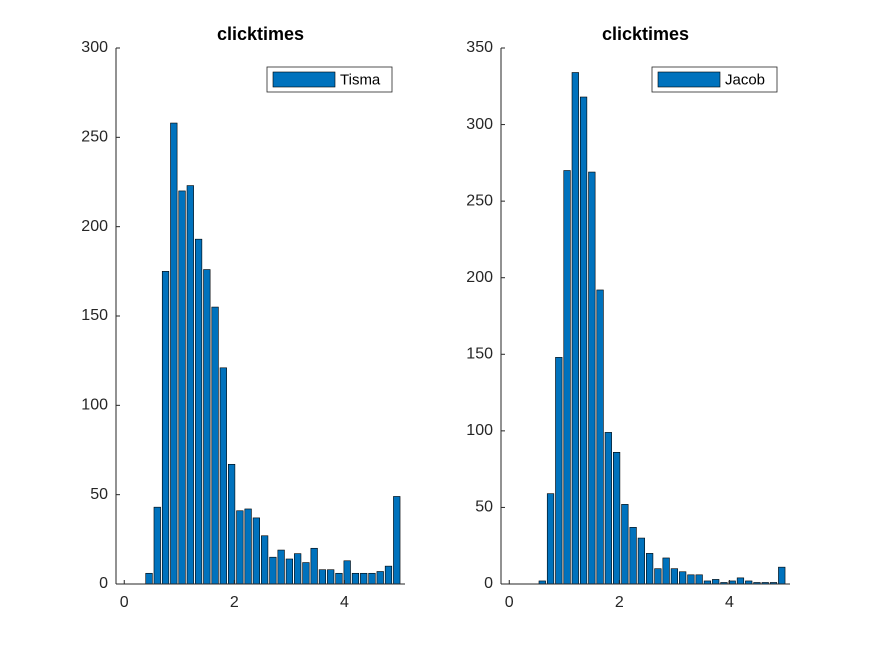 This screenshot has height=656, width=875. Describe the element at coordinates (479, 47) in the screenshot. I see `y-tick-label: 350` at that location.